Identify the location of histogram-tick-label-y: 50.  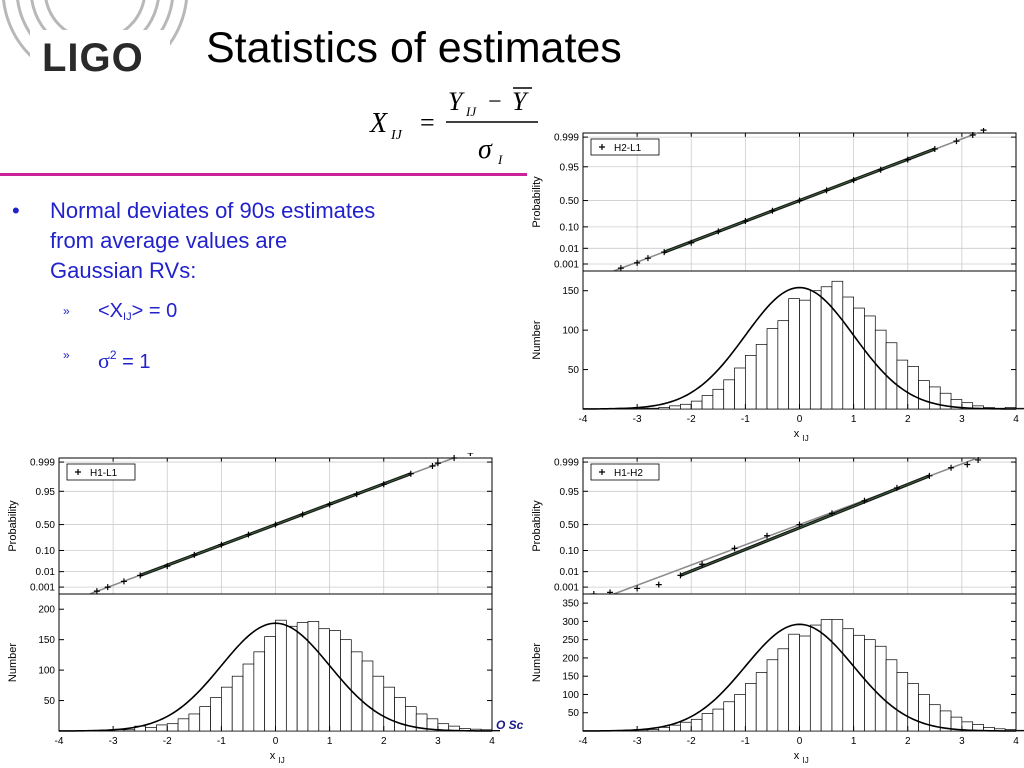
(574, 713).